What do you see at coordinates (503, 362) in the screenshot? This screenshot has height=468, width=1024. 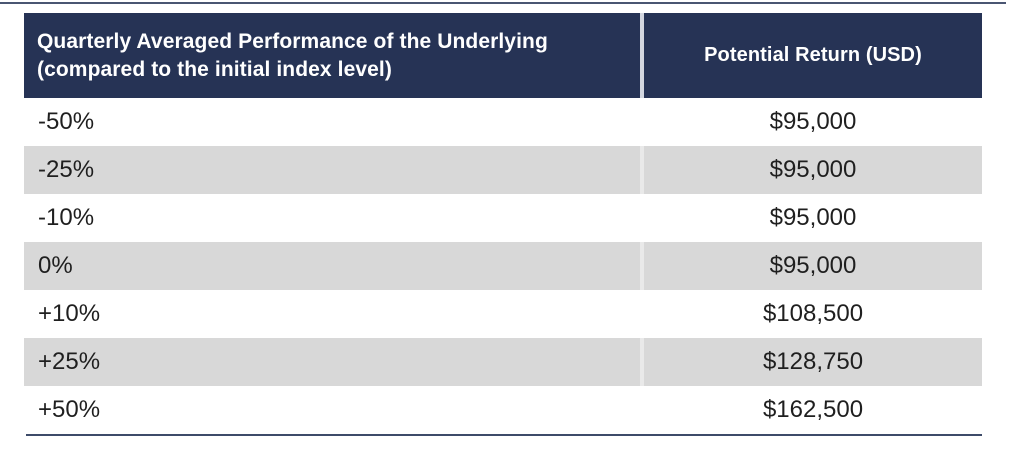 I see `table-row: +25% $128,750` at bounding box center [503, 362].